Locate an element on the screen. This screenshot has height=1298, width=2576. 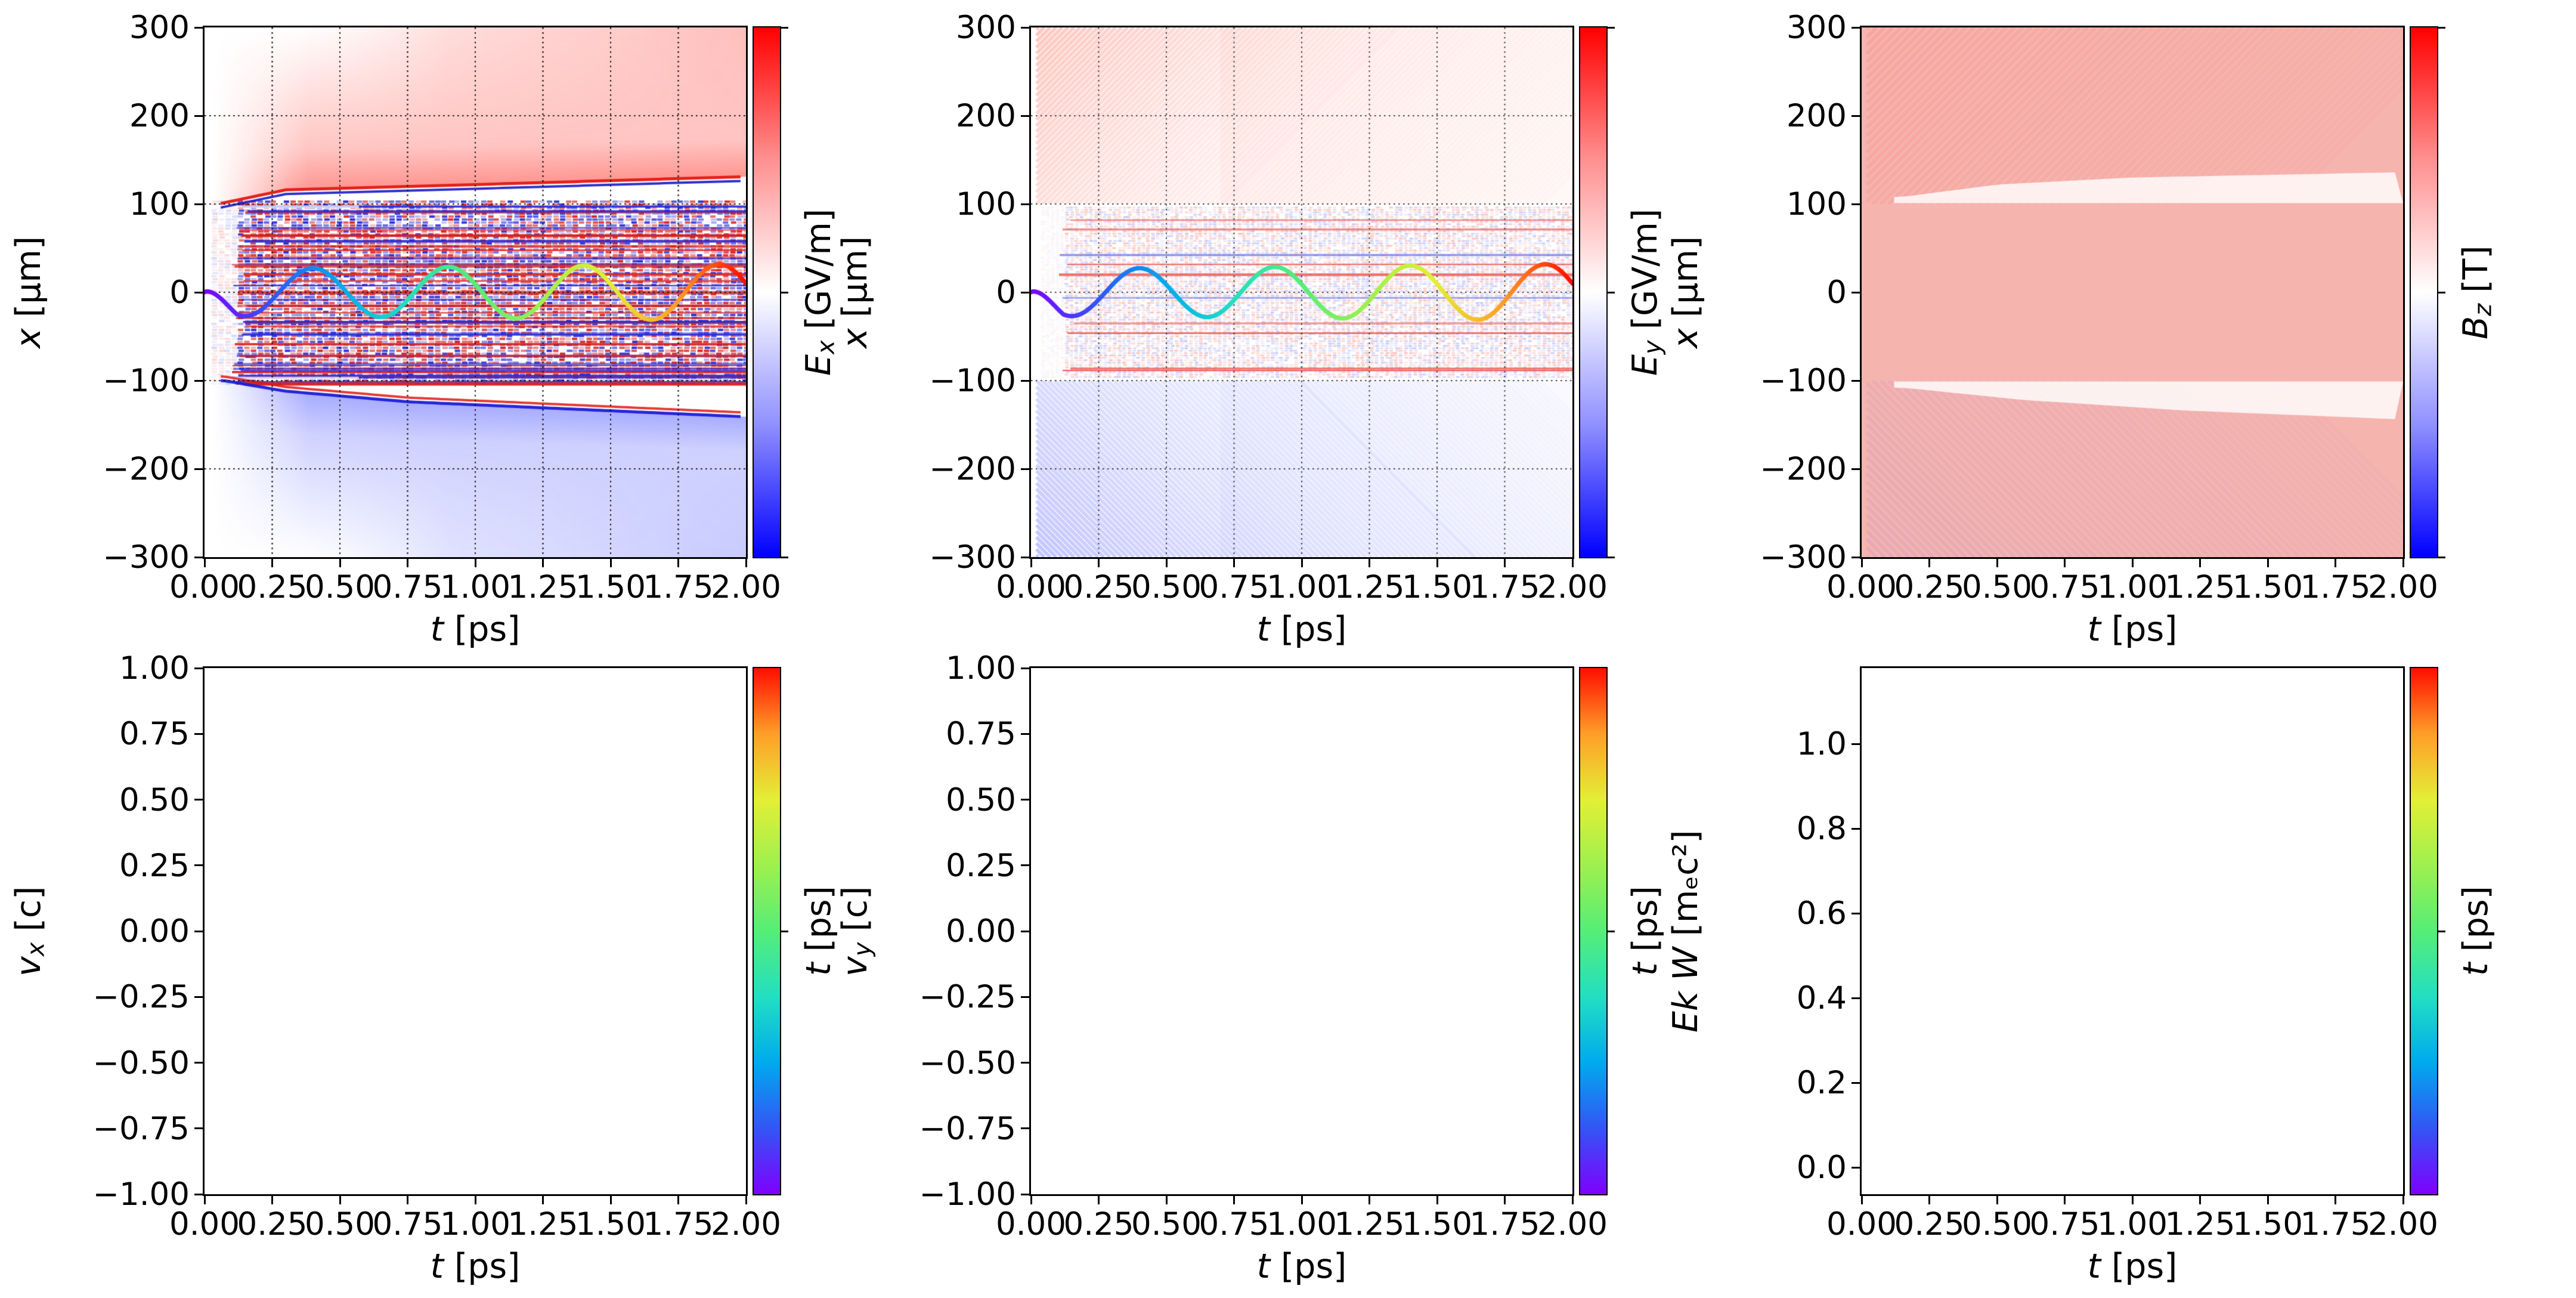
x-axis-label-vy: t [ps] is located at coordinates (1302, 1266).